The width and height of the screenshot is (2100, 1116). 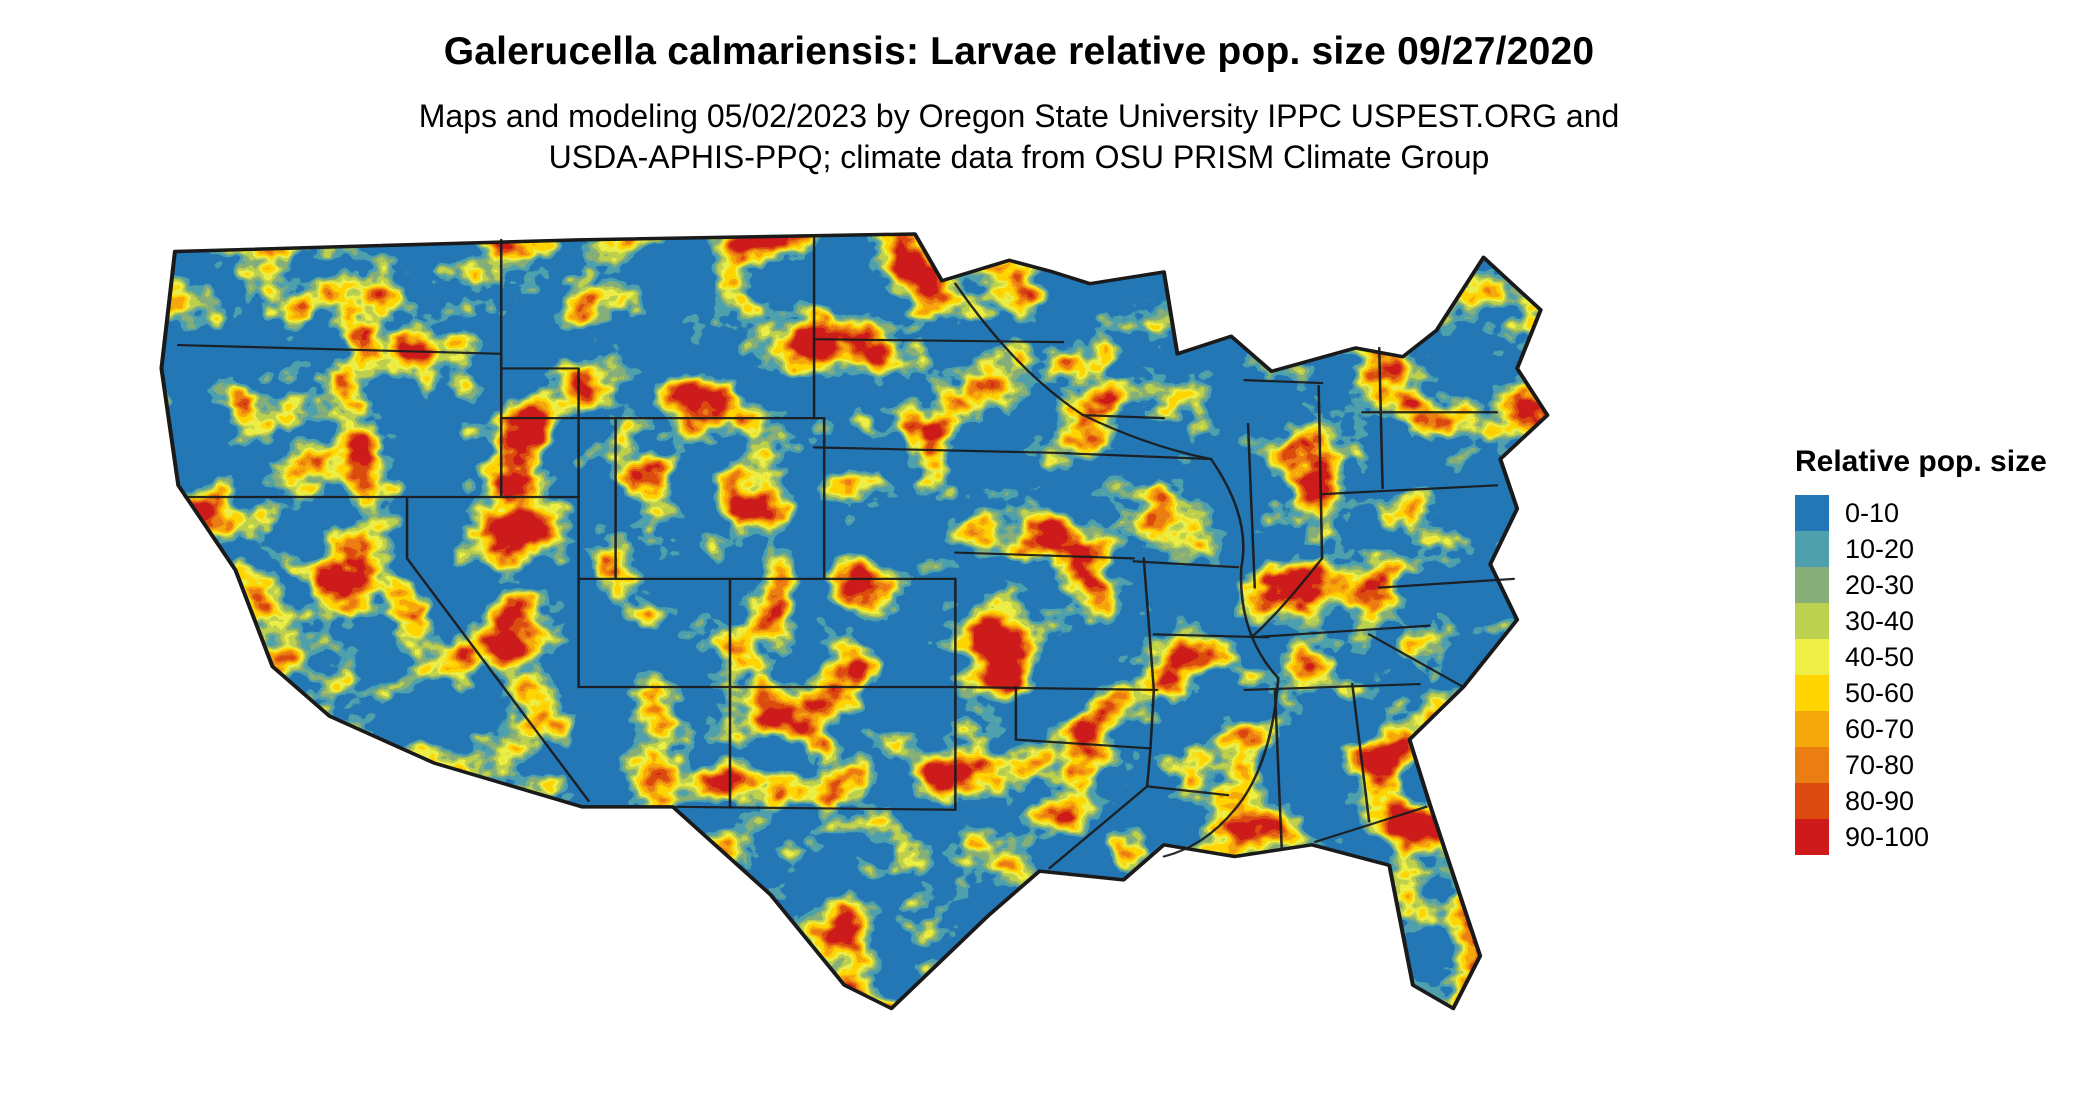 What do you see at coordinates (1940, 765) in the screenshot?
I see `legend-row: 70-80` at bounding box center [1940, 765].